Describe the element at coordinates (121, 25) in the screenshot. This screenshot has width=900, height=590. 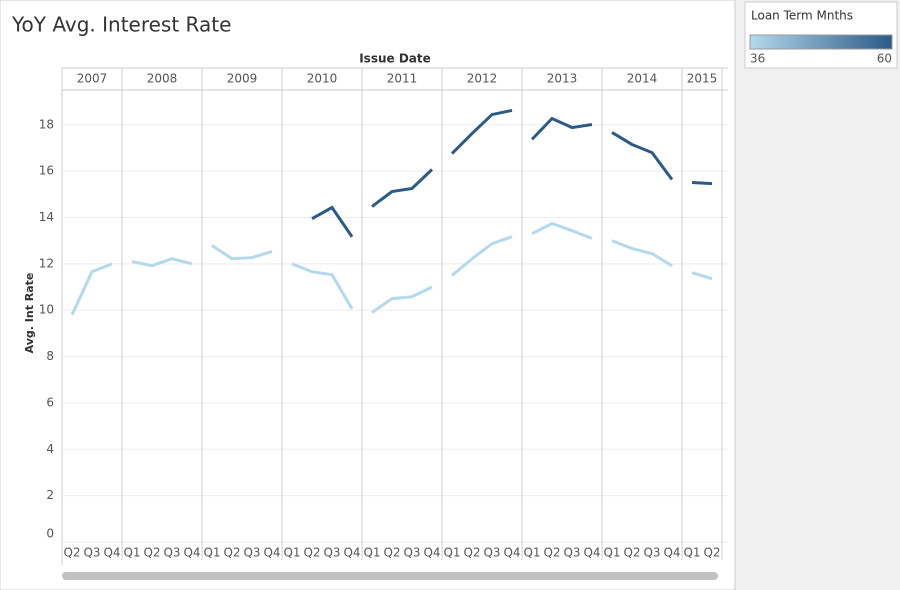
I see `chart-title: YoY Avg. Interest Rate` at that location.